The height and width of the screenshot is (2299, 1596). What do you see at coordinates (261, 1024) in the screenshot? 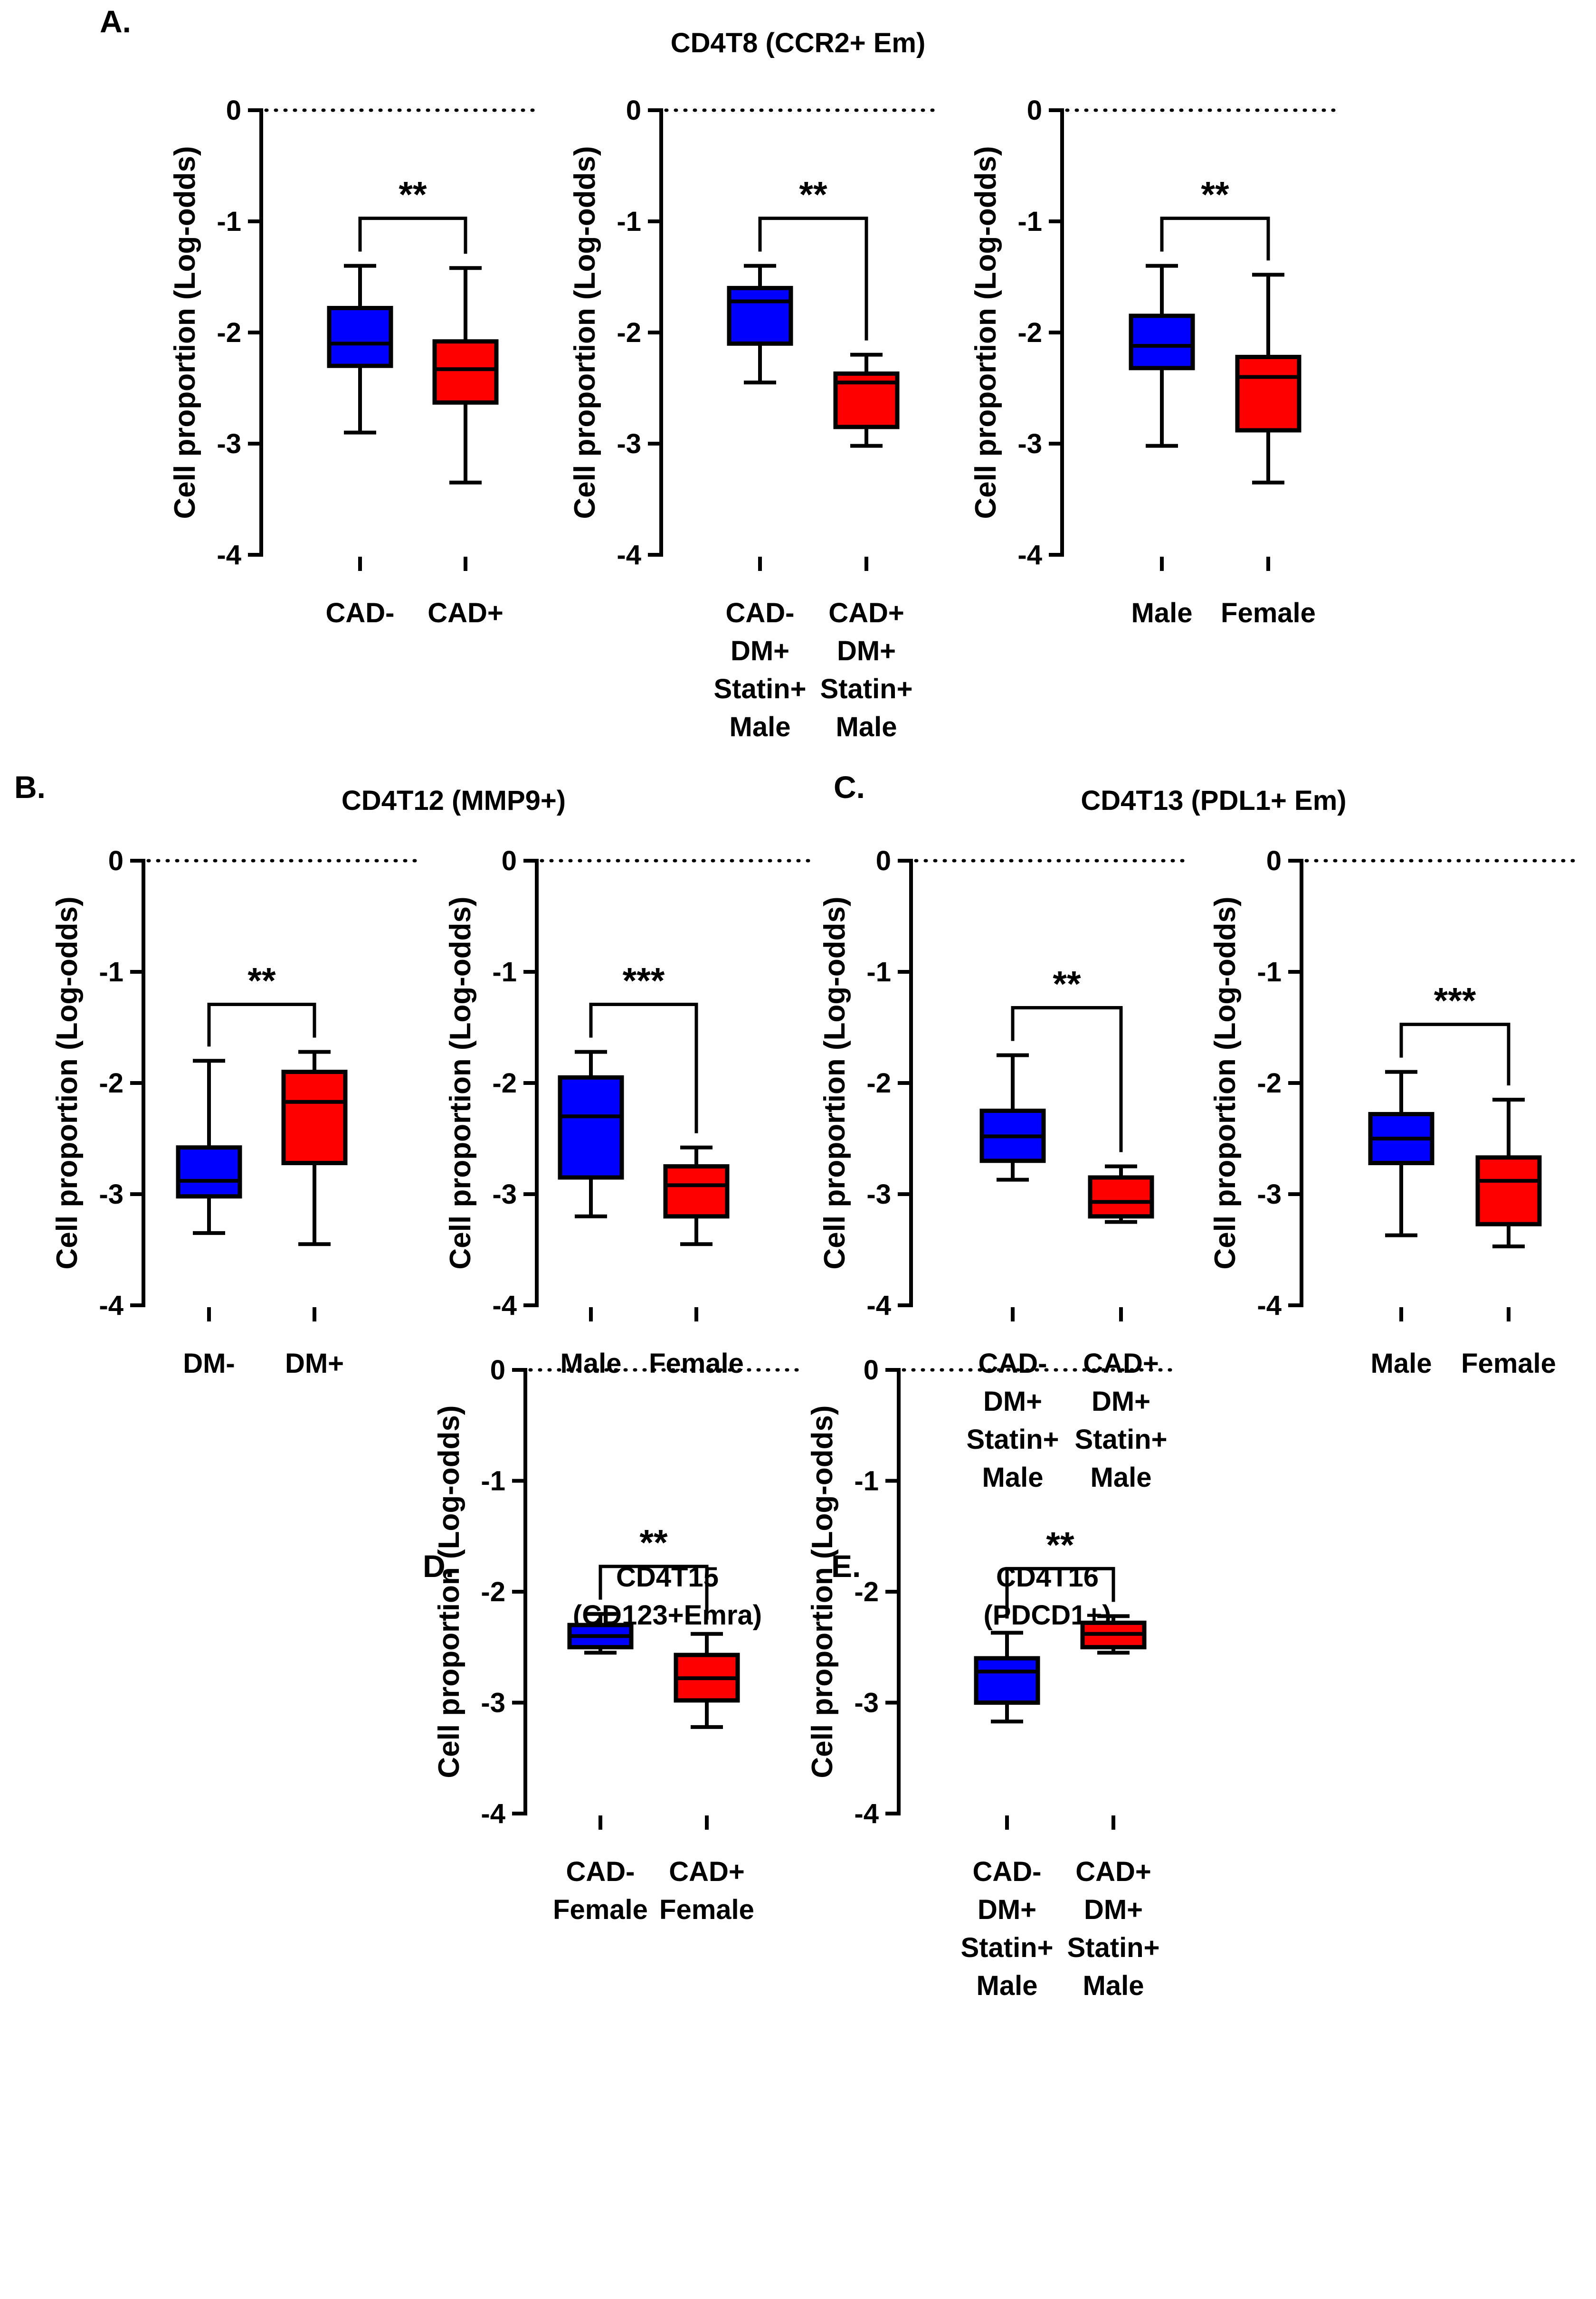
I see `chart-4-significance-bracket` at bounding box center [261, 1024].